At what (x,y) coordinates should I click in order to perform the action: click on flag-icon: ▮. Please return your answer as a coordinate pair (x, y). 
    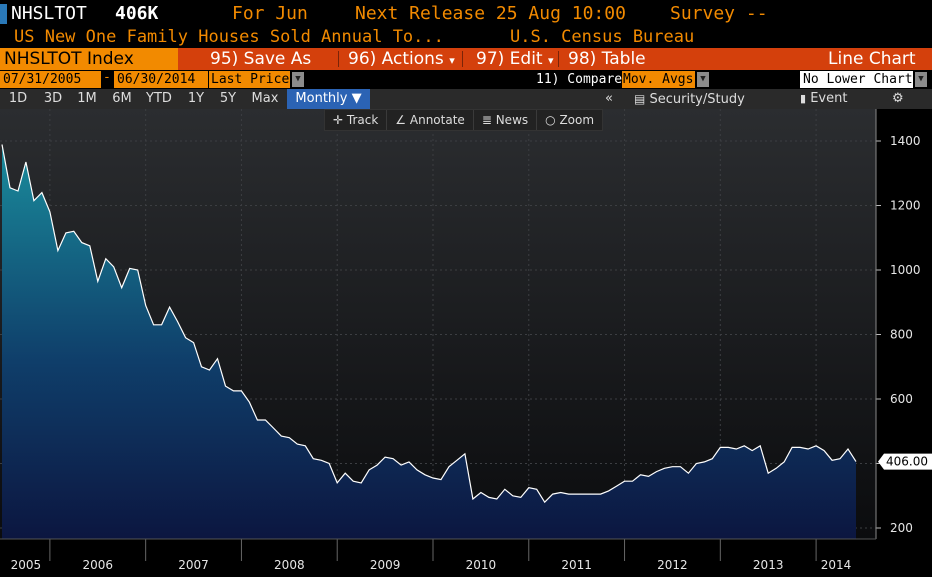
    Looking at the image, I should click on (803, 98).